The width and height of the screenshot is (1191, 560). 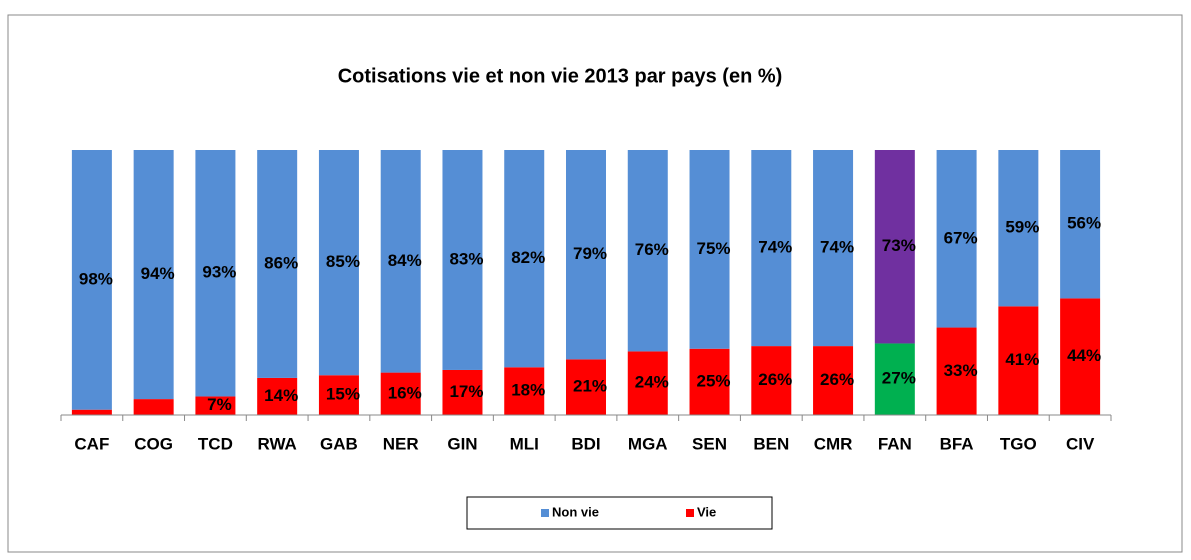 I want to click on x-tick-label: GIN, so click(x=462, y=443).